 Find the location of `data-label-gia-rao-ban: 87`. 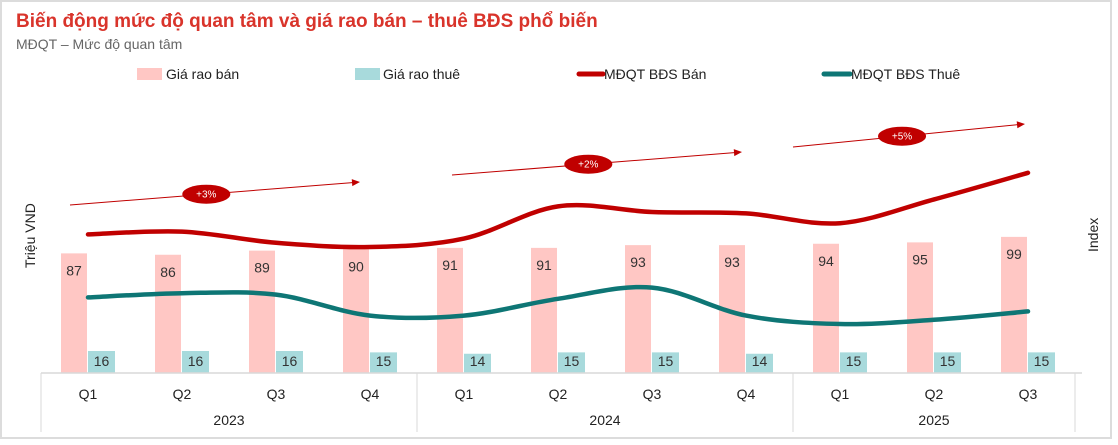

data-label-gia-rao-ban: 87 is located at coordinates (74, 270).